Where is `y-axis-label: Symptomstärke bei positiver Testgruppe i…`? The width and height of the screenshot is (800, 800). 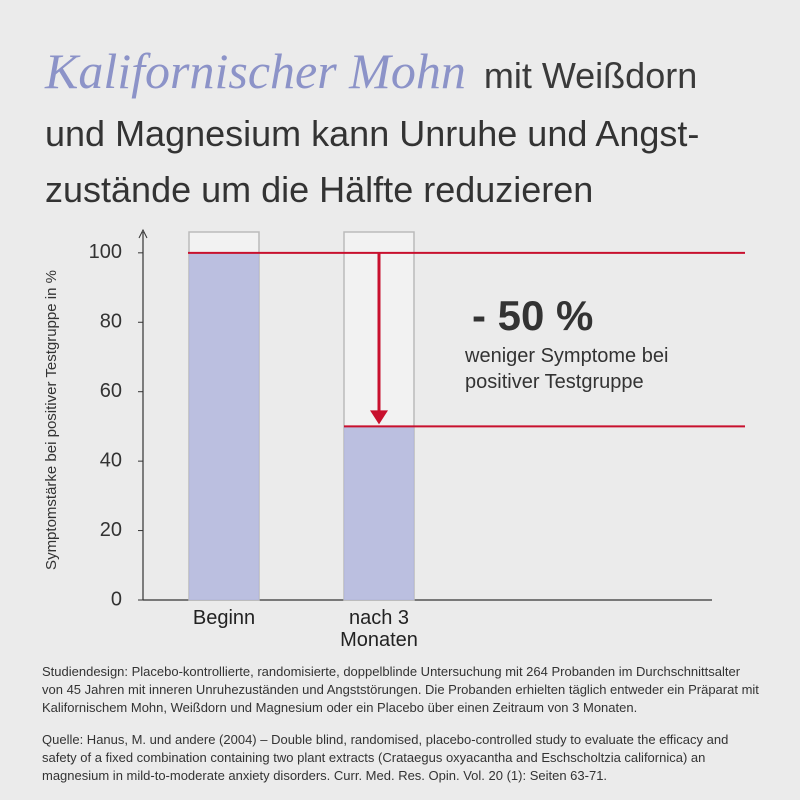 y-axis-label: Symptomstärke bei positiver Testgruppe i… is located at coordinates (51, 420).